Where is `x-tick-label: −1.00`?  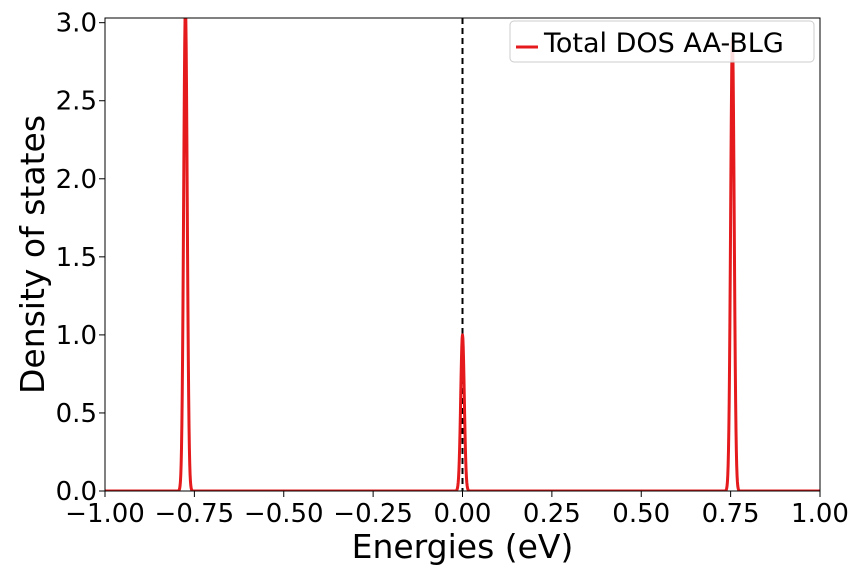 x-tick-label: −1.00 is located at coordinates (105, 514).